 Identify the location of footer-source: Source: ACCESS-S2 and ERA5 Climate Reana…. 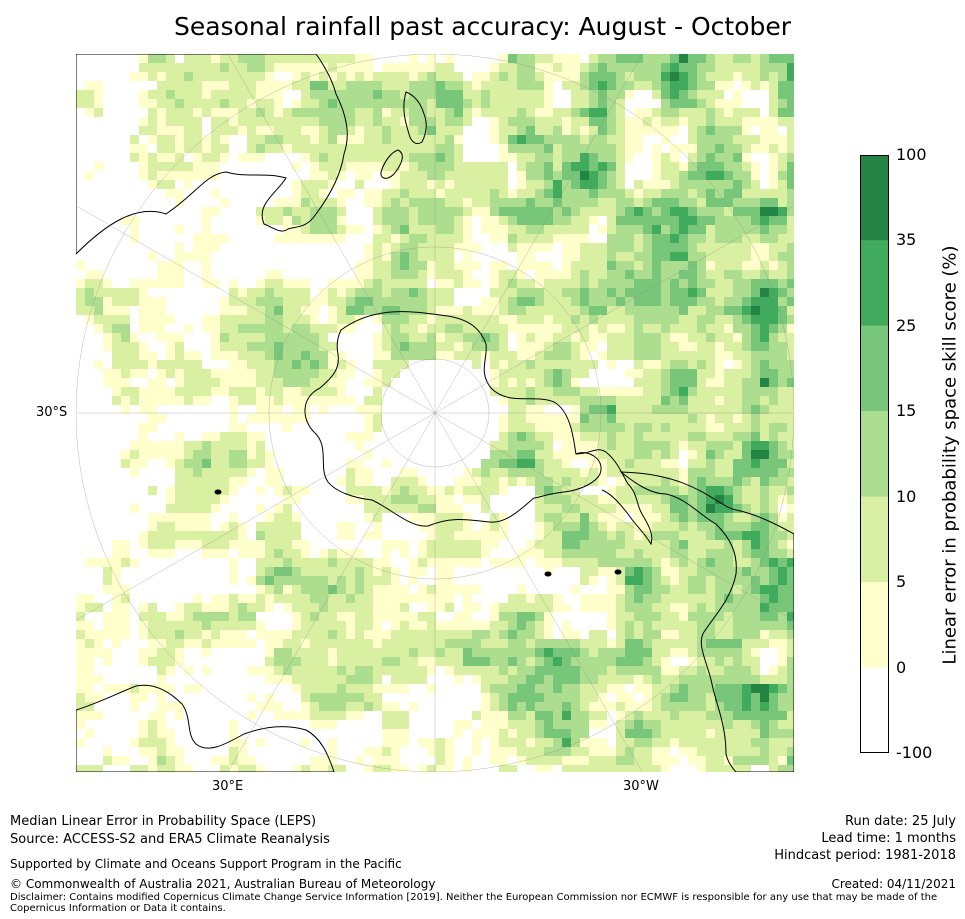
(170, 839).